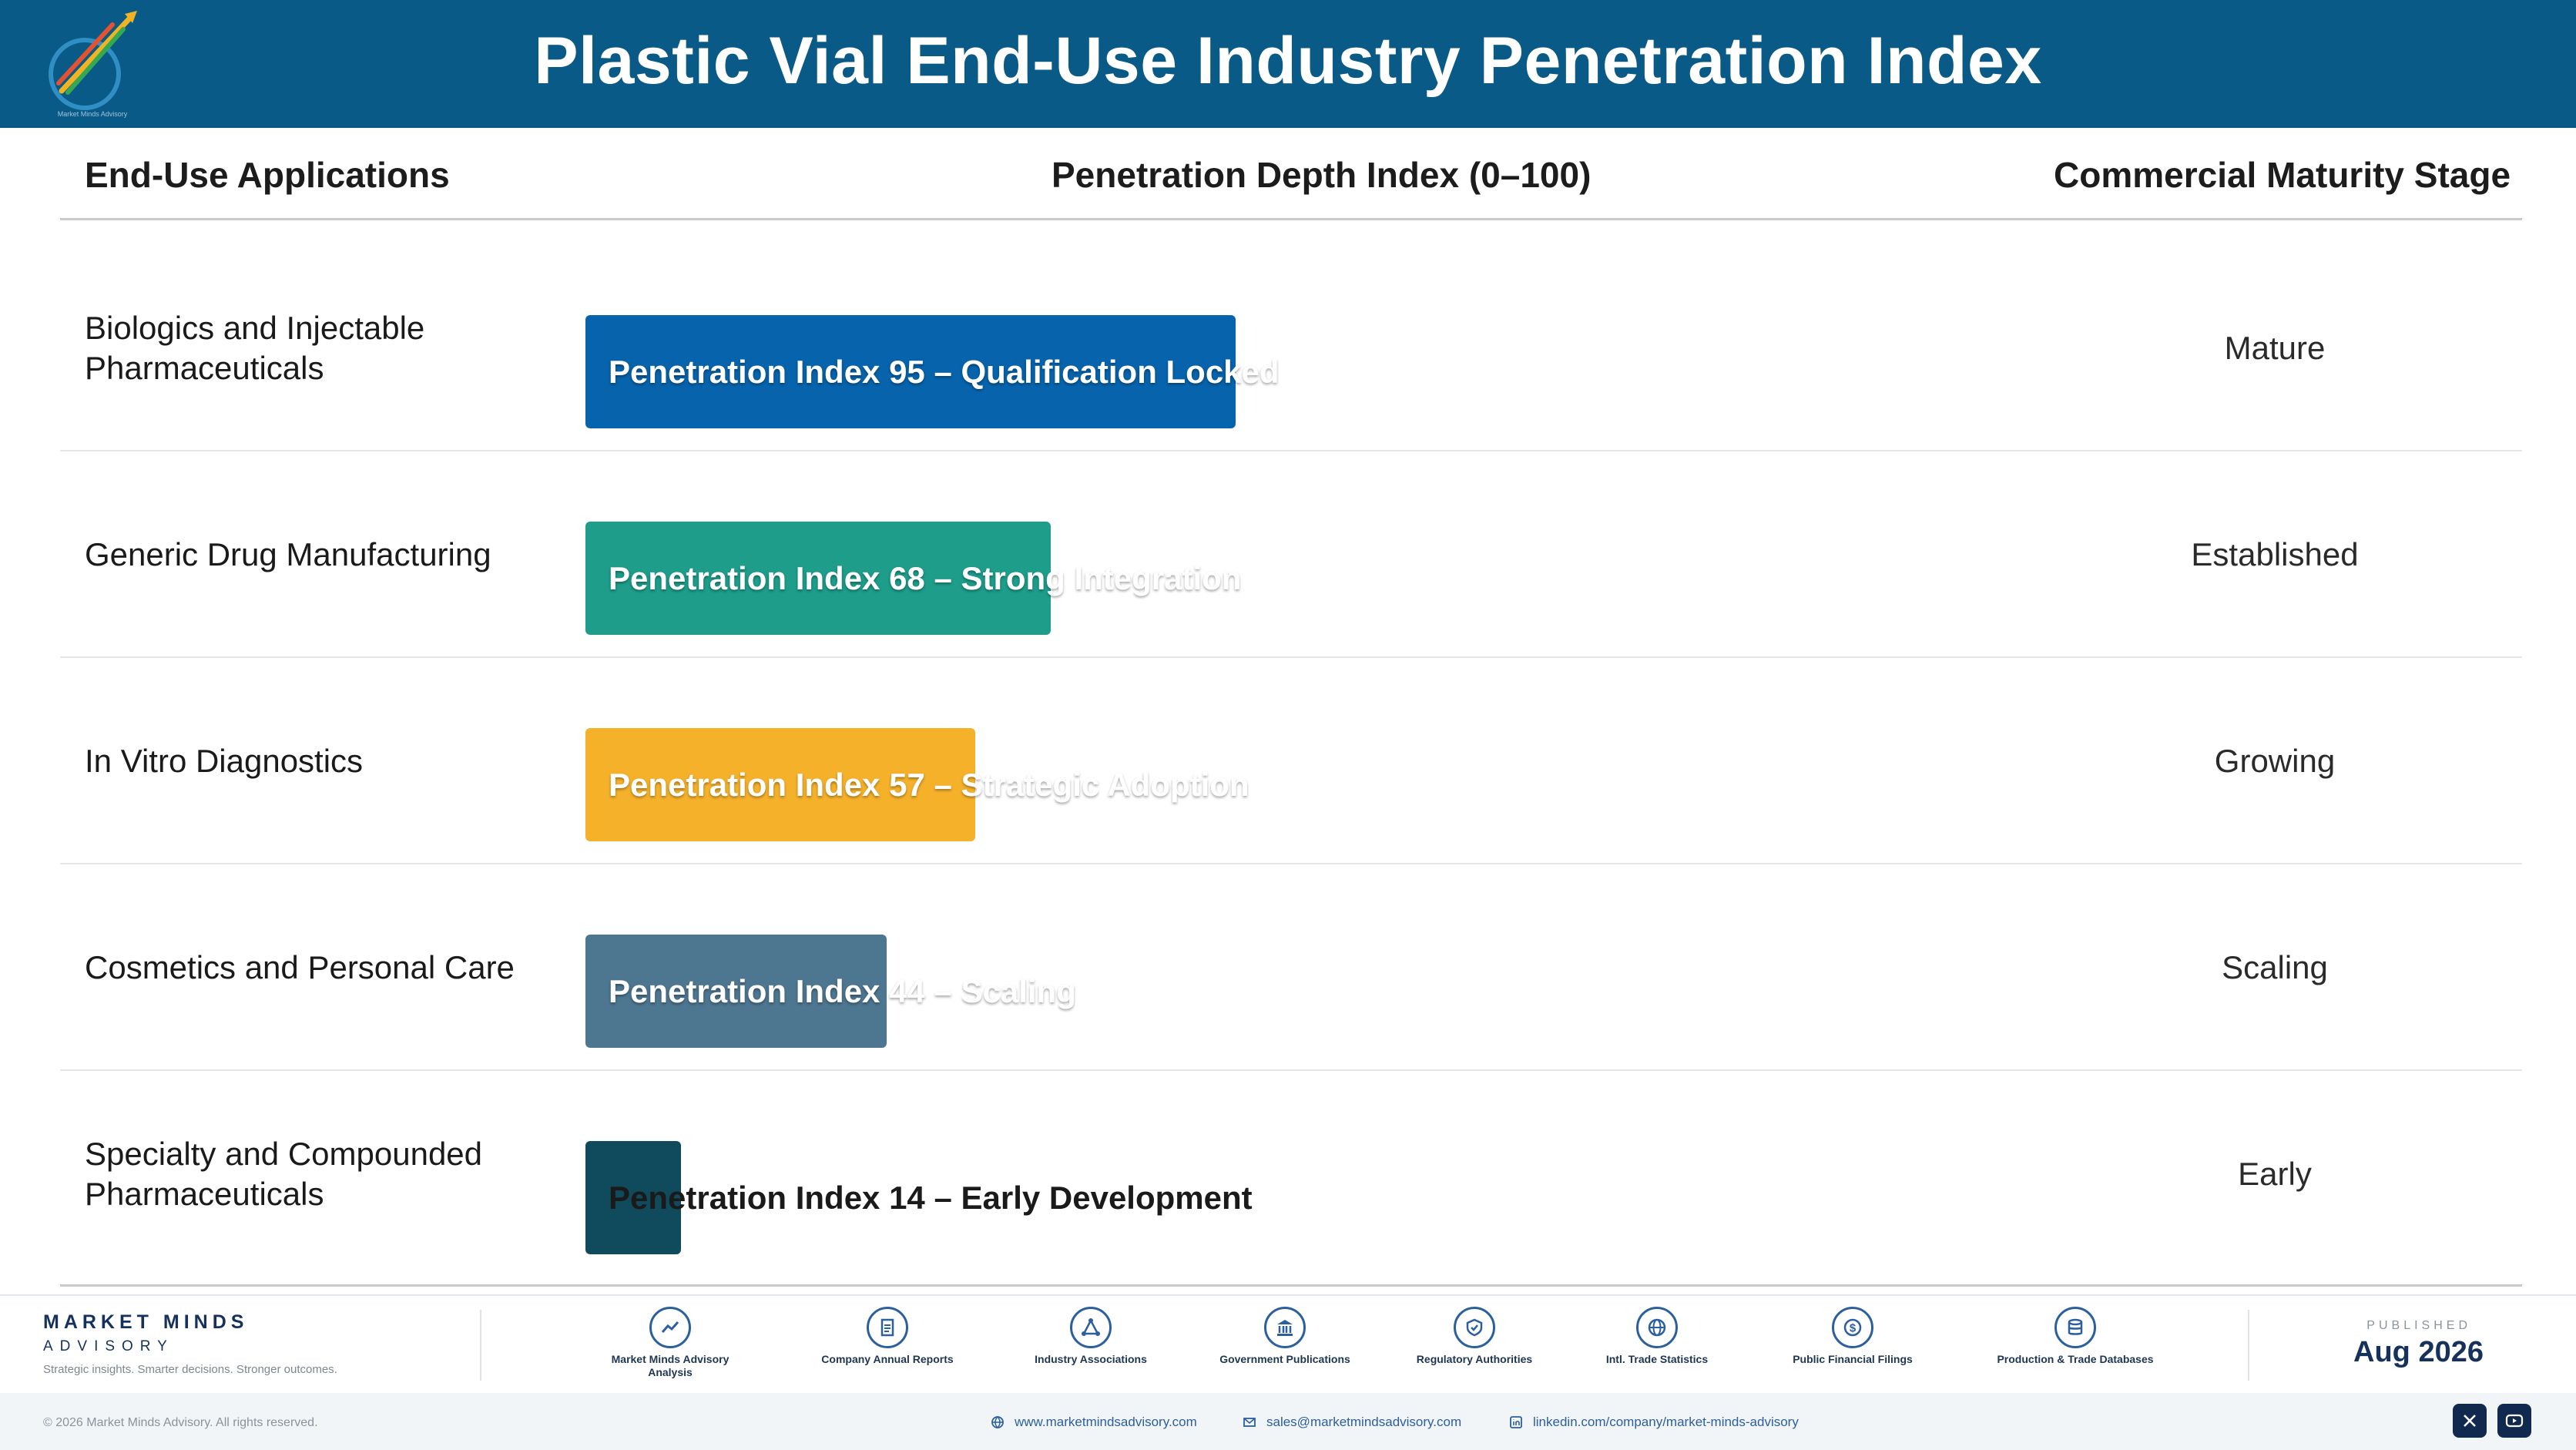 This screenshot has height=1450, width=2576. I want to click on column-header-stage: Commercial Maturity Stage, so click(2282, 175).